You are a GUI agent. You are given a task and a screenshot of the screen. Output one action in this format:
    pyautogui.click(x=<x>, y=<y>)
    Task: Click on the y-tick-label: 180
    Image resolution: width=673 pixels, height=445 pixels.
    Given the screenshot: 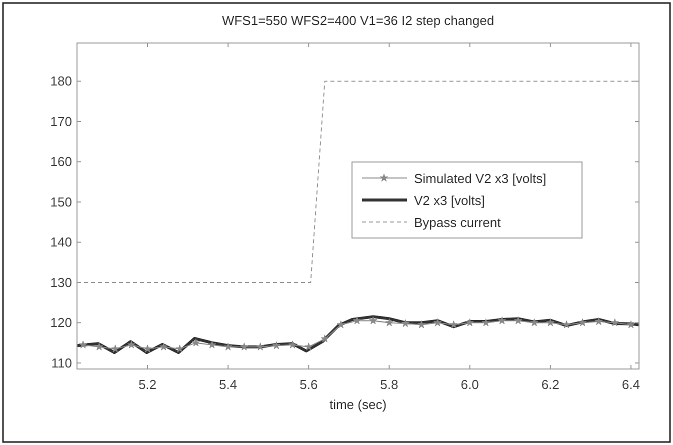 What is the action you would take?
    pyautogui.click(x=61, y=81)
    